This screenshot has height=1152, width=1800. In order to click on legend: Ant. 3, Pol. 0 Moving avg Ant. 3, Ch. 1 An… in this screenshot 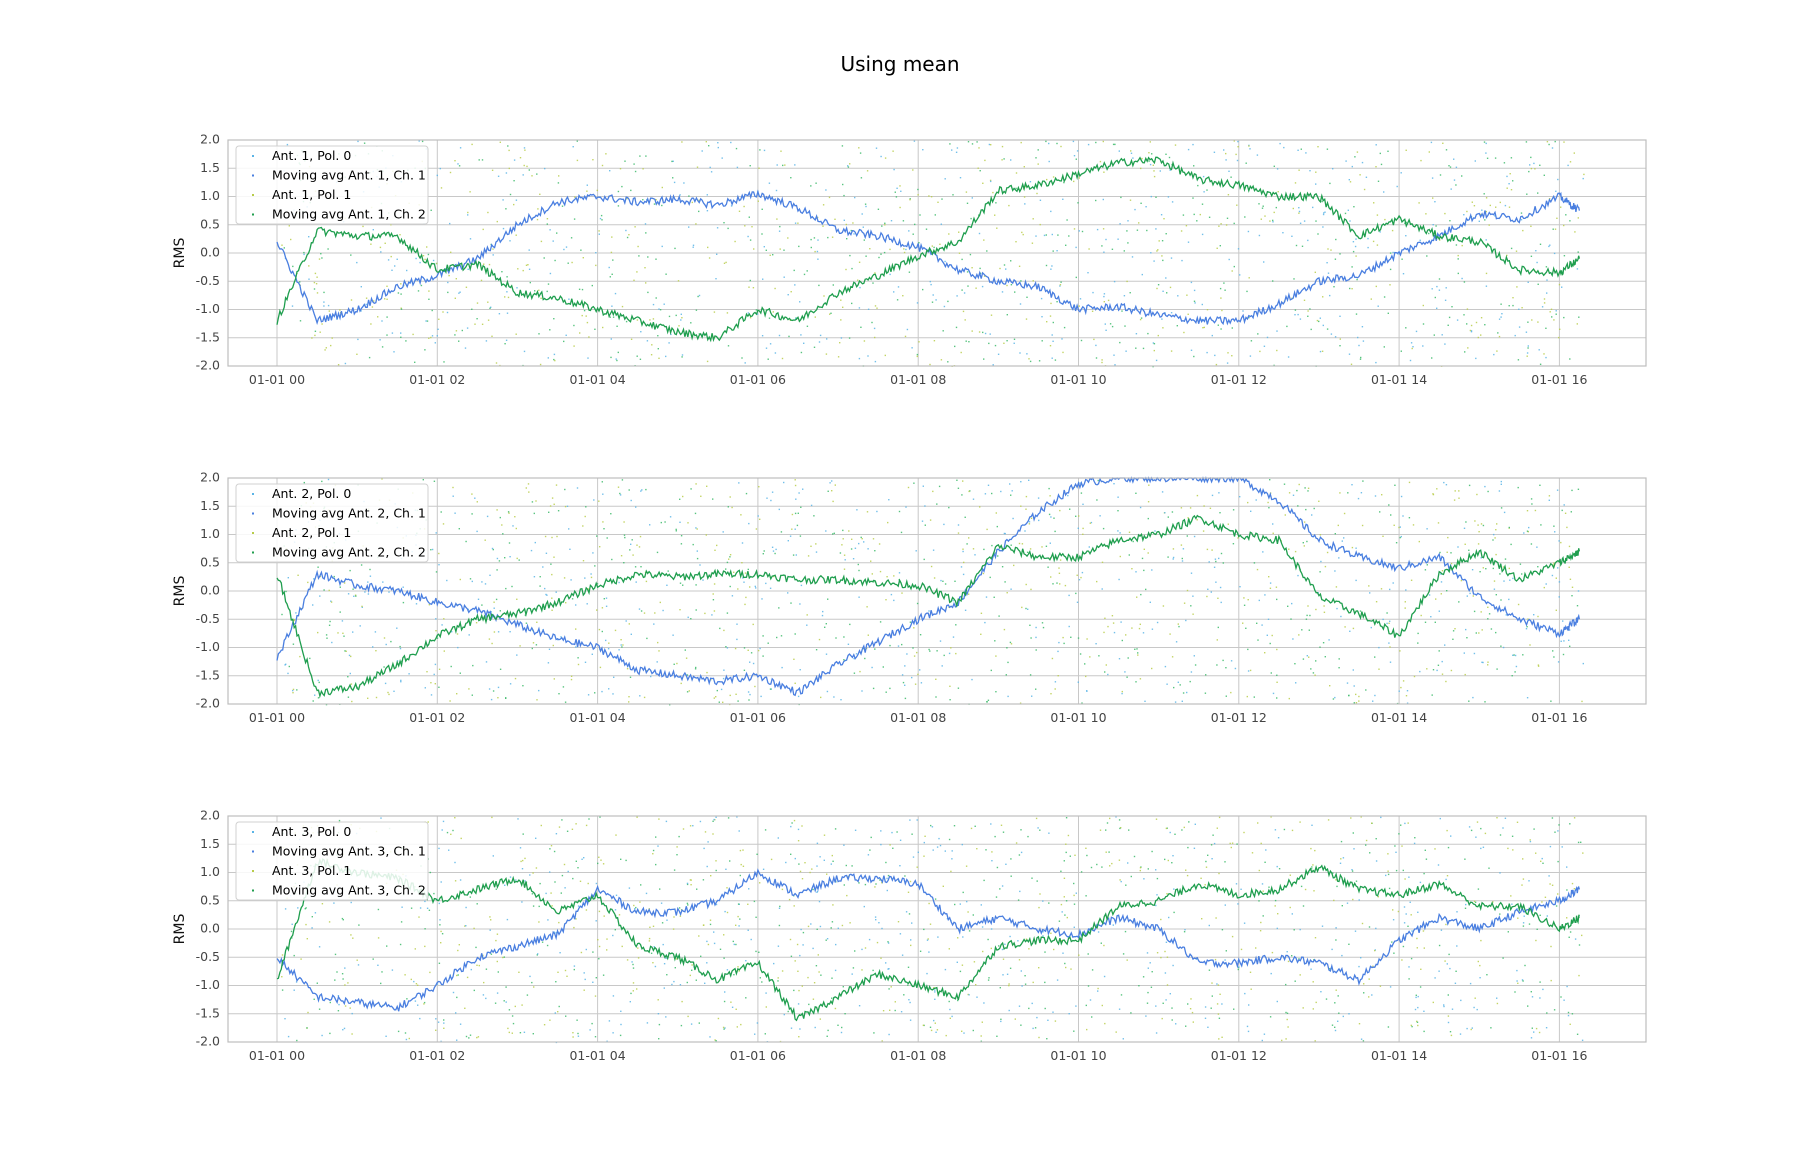, I will do `click(332, 861)`.